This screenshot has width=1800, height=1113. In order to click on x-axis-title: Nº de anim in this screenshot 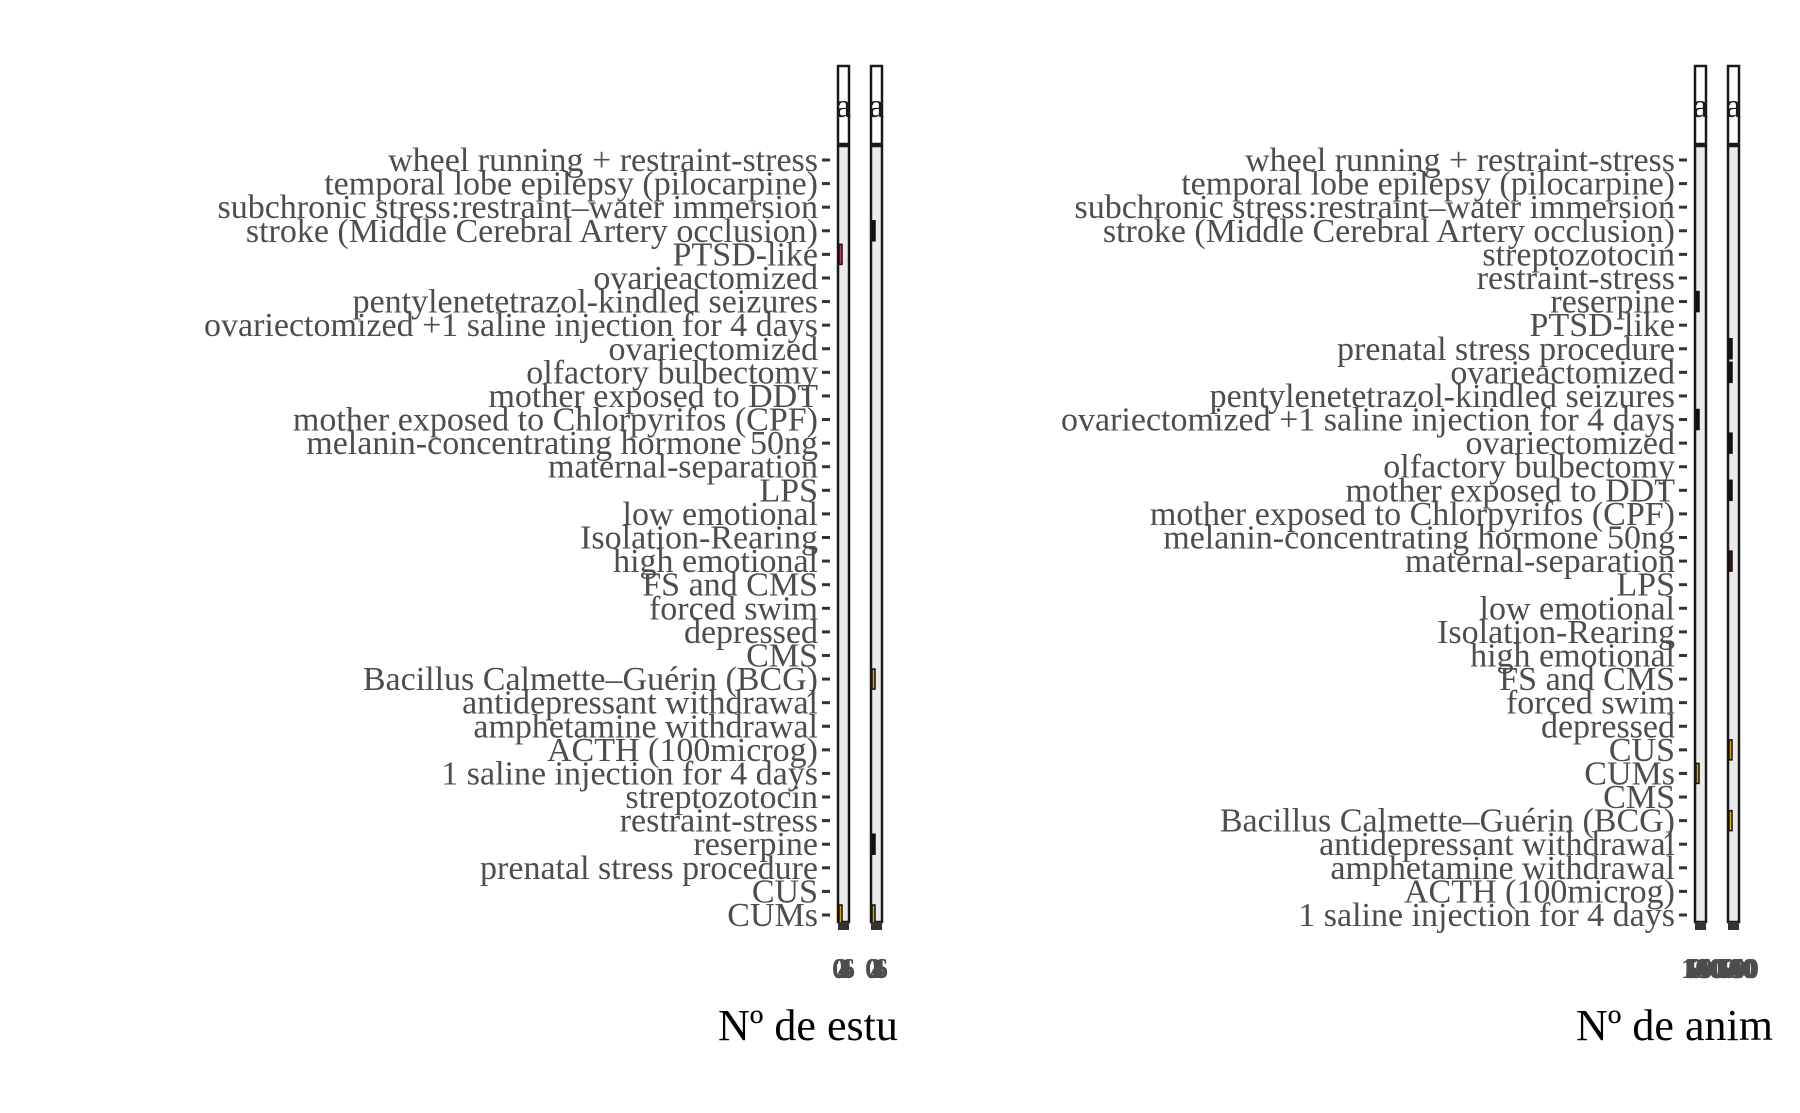, I will do `click(1674, 1025)`.